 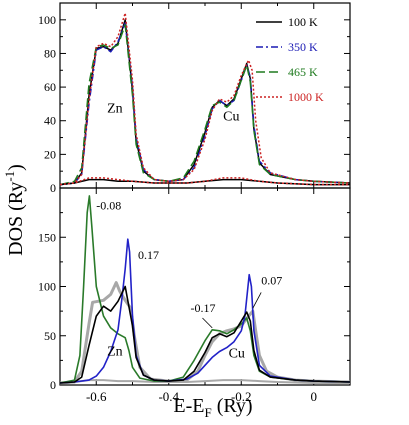 I want to click on x-tick-label: -0.4, so click(x=168, y=396).